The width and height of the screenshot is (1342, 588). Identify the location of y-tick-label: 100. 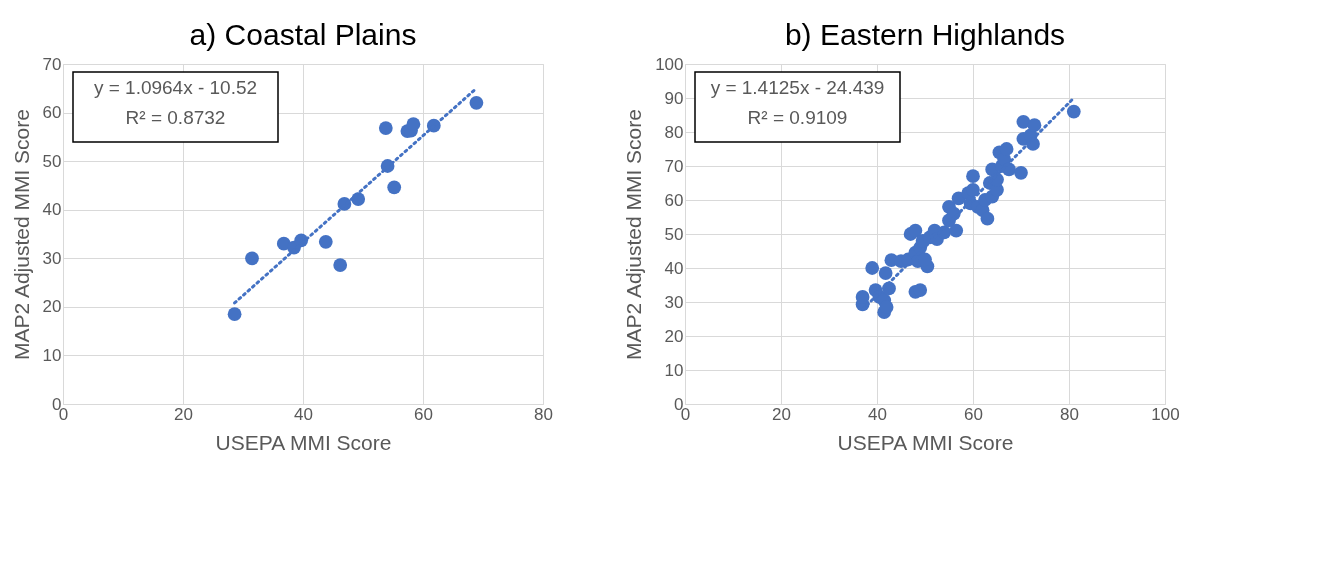
(669, 64).